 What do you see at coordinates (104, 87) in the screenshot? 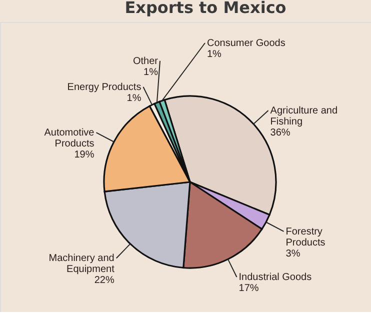
I see `slice-label: Energy Products` at bounding box center [104, 87].